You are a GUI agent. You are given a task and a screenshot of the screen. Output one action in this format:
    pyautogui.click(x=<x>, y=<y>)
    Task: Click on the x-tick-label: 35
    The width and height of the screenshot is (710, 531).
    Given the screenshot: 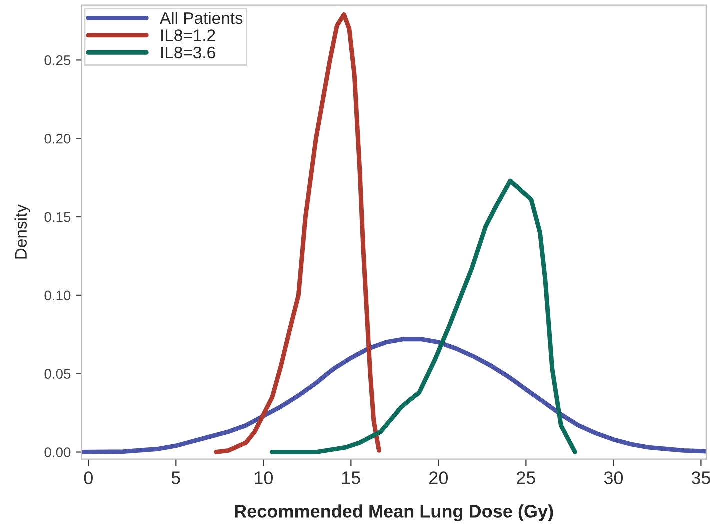 What is the action you would take?
    pyautogui.click(x=701, y=478)
    